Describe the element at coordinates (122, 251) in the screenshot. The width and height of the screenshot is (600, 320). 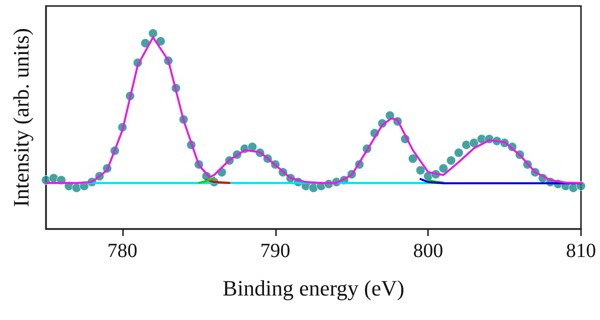
I see `x-tick-label: 780` at that location.